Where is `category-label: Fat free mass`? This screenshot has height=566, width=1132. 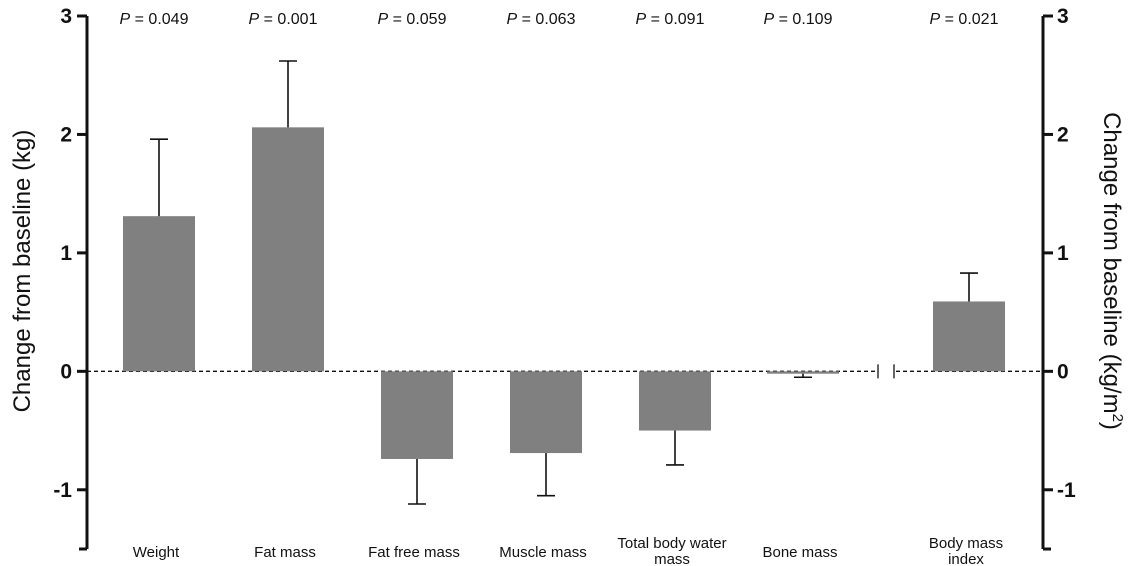 category-label: Fat free mass is located at coordinates (414, 552).